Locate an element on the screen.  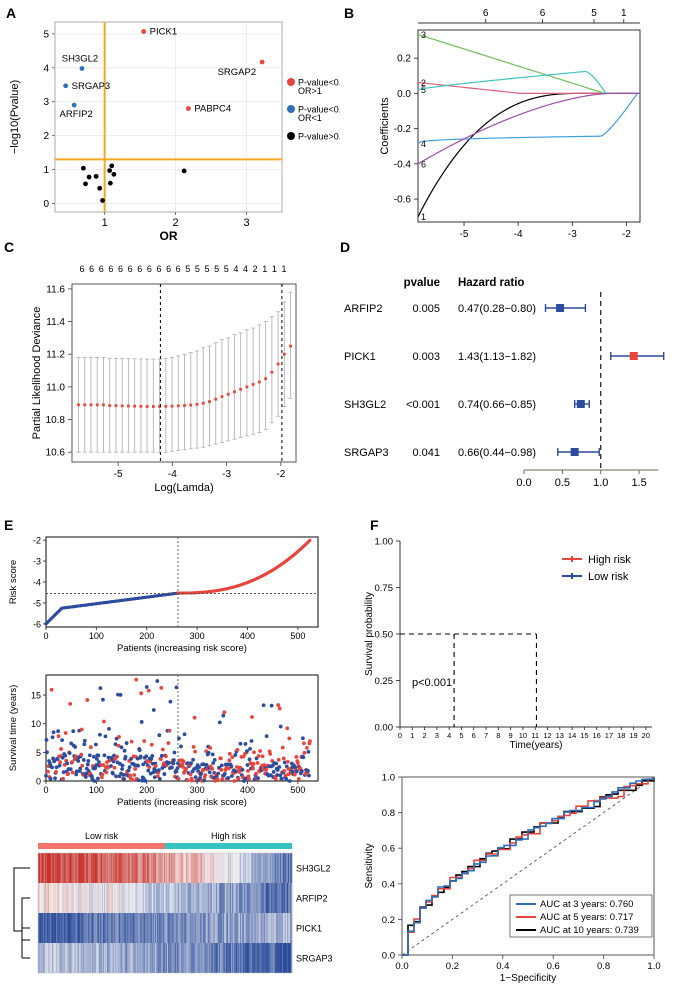
y-tick-label: 0.4 is located at coordinates (388, 884).